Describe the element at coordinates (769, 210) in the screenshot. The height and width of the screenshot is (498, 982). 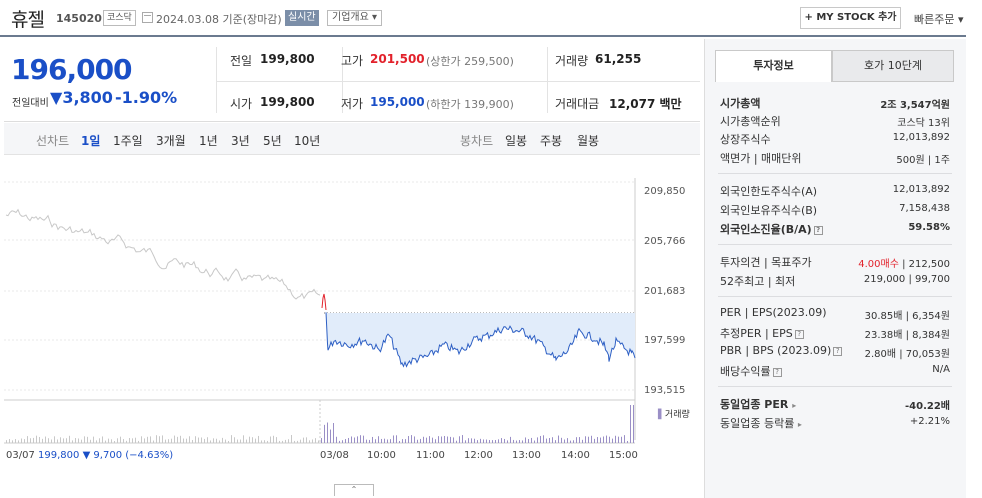
I see `foreign-hold-label: 외국인보유주식수(B)` at that location.